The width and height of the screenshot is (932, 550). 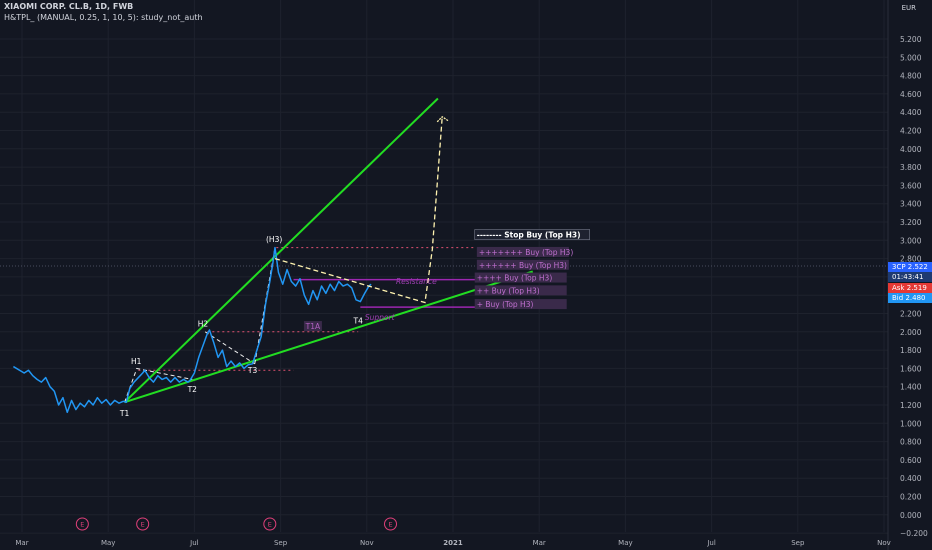 I want to click on y-tick-label: 1.200, so click(x=911, y=405).